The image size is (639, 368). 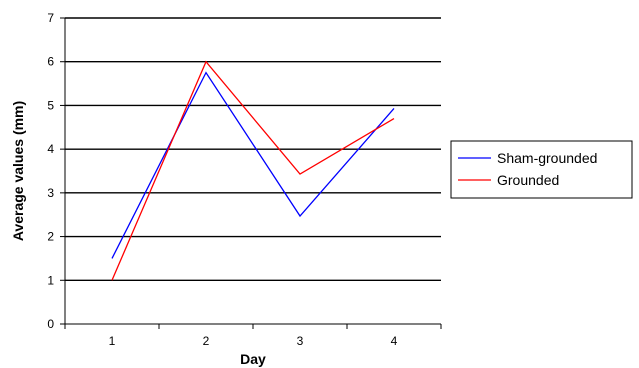 What do you see at coordinates (253, 359) in the screenshot?
I see `x-axis-title: Day` at bounding box center [253, 359].